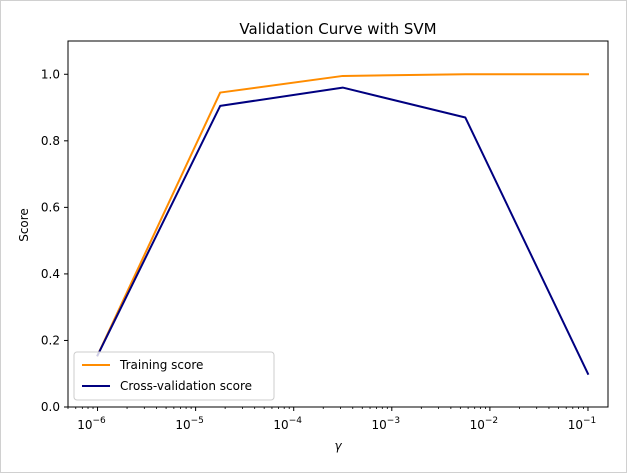  Describe the element at coordinates (50, 74) in the screenshot. I see `y-tick-label: 1.0` at that location.